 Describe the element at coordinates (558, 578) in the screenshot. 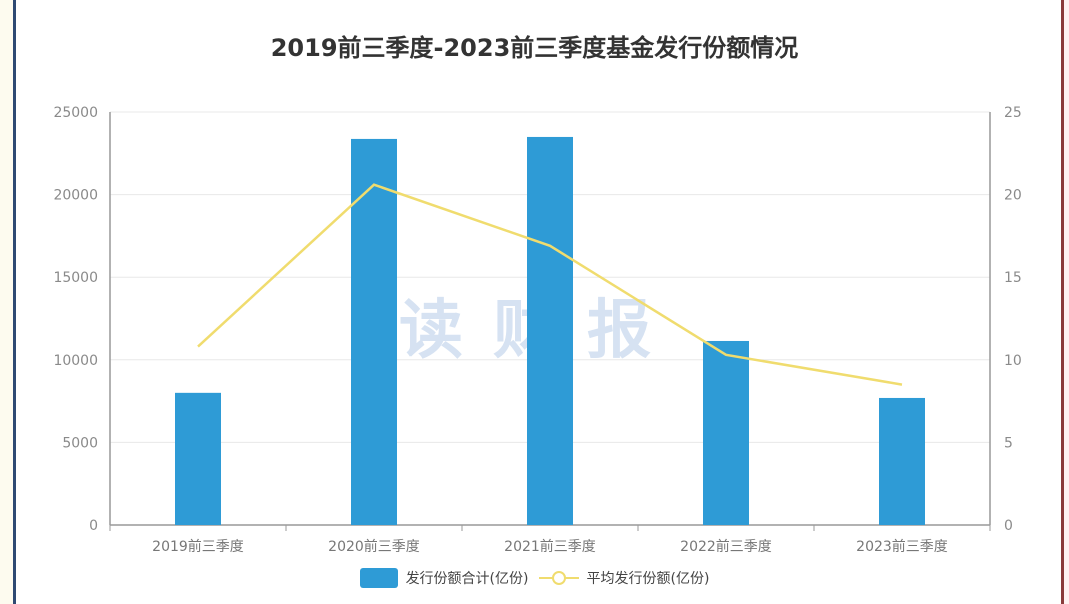

I see `line-swatch-icon` at that location.